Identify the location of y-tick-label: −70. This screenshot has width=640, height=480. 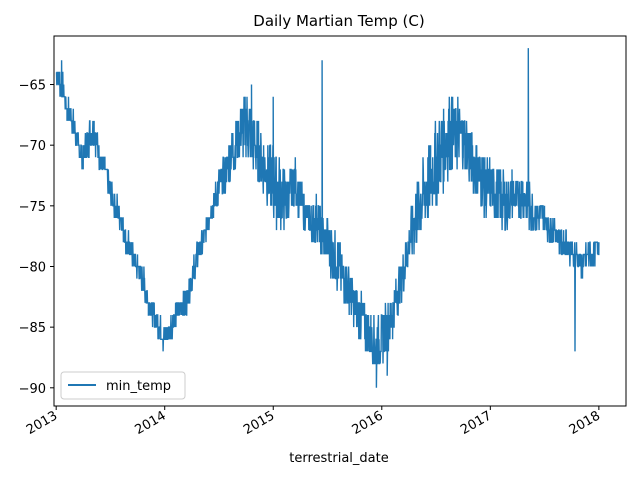
(32, 146).